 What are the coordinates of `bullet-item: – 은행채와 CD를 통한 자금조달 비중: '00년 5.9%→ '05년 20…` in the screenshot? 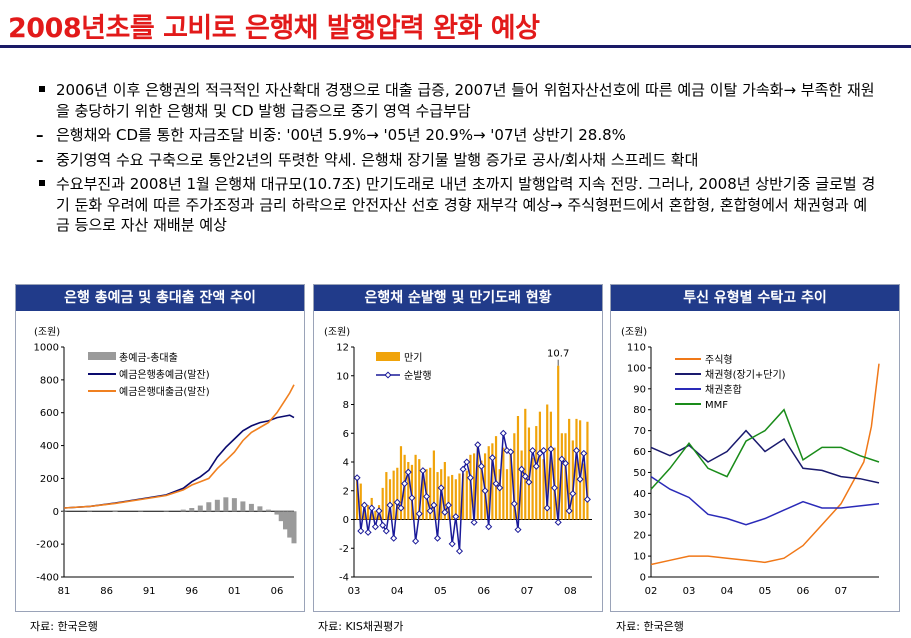 It's located at (458, 135).